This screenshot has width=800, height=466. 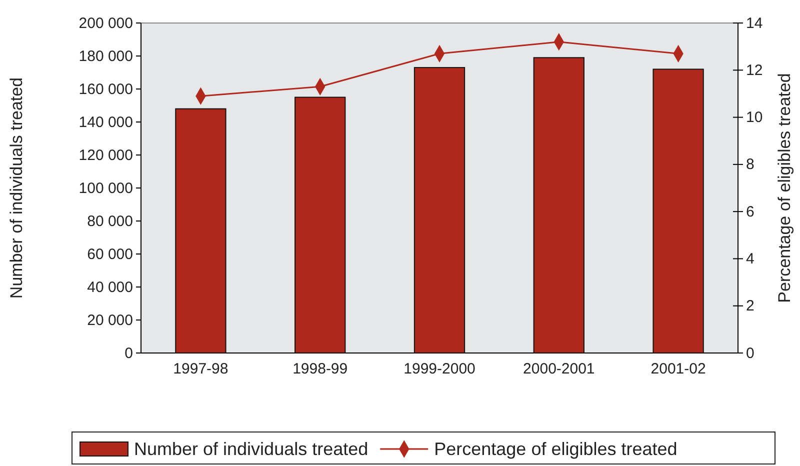 I want to click on x-tick-label: 1999-2000, so click(x=440, y=369).